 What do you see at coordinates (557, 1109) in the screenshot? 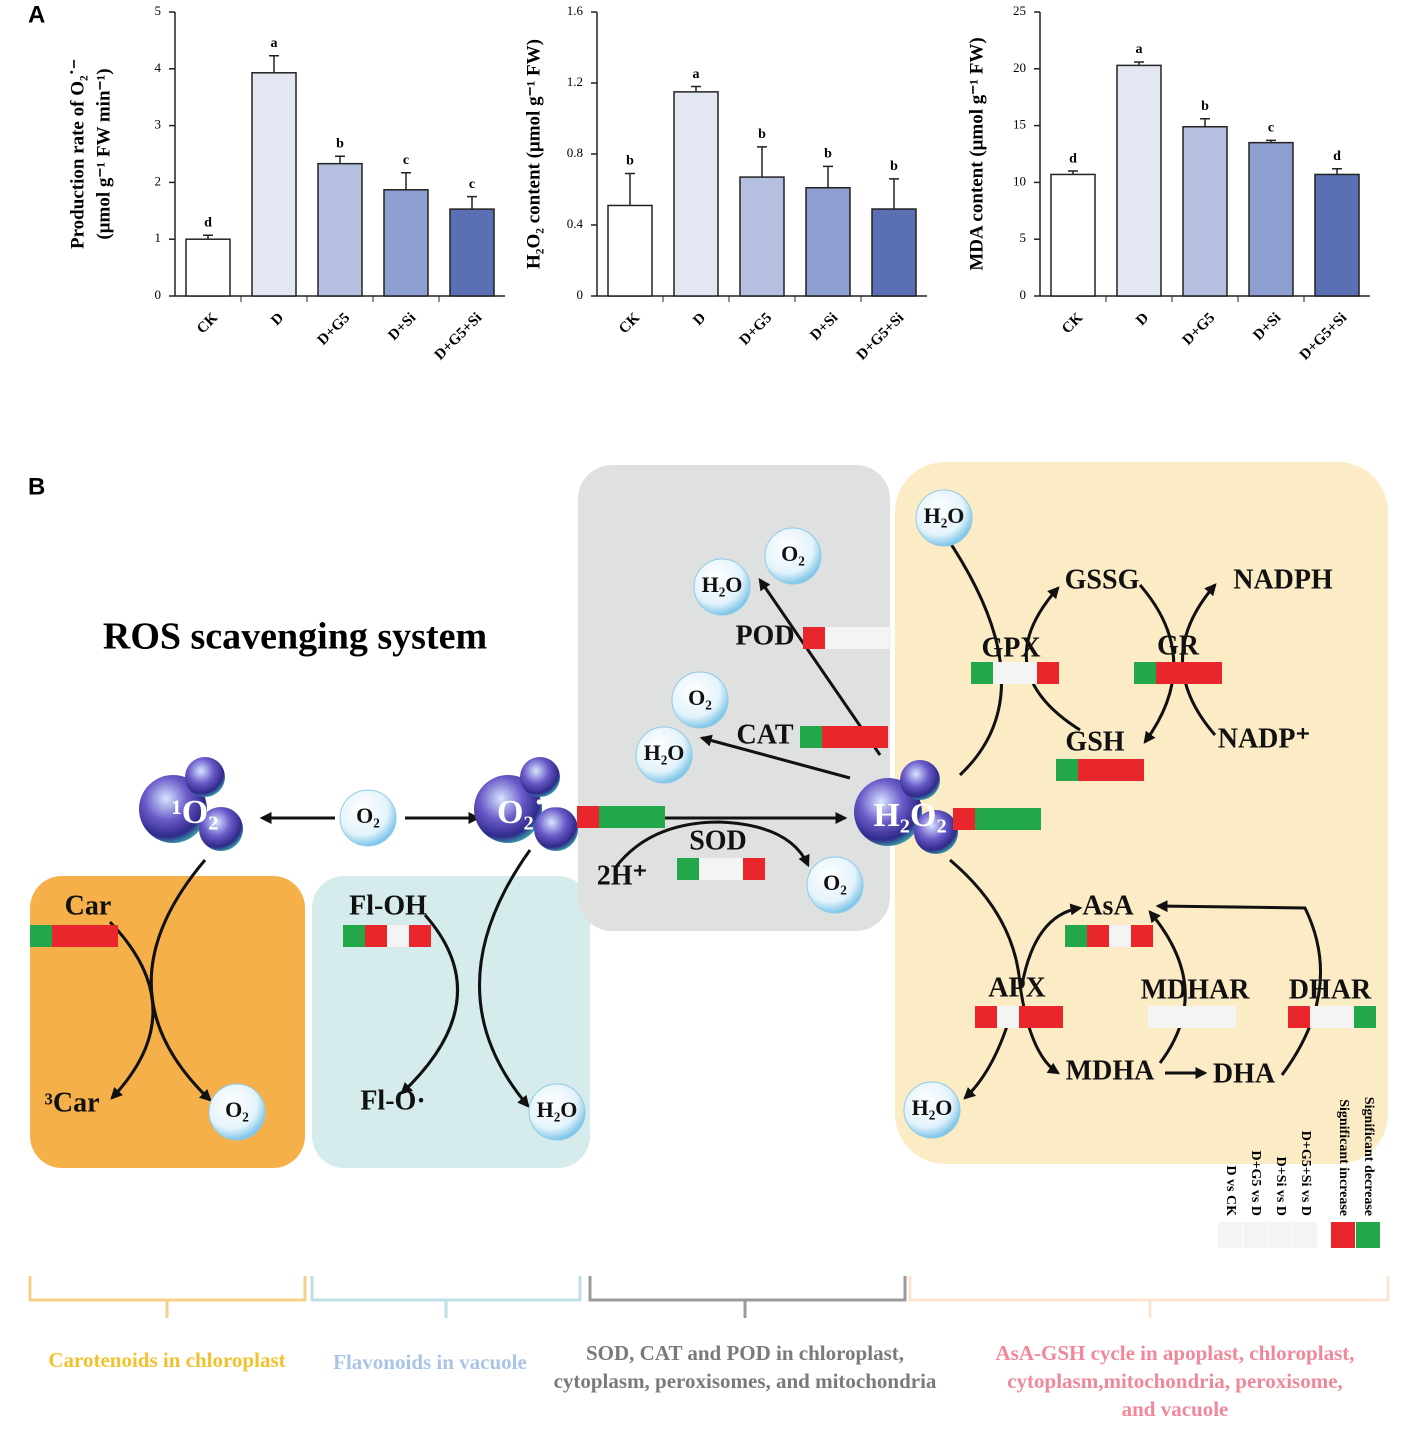
I see `node-label: H₂O` at bounding box center [557, 1109].